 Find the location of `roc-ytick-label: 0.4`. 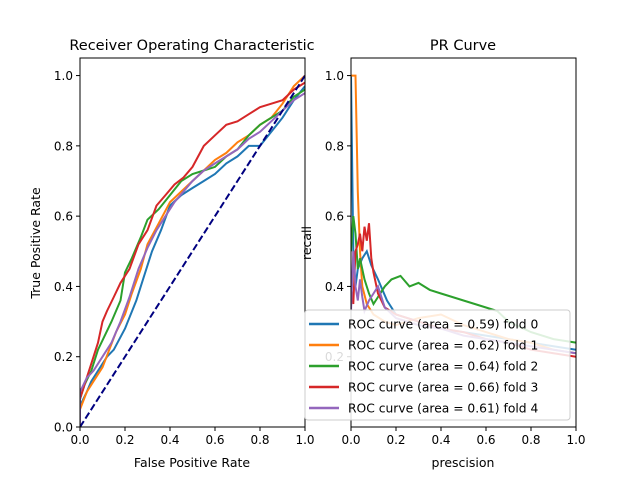

roc-ytick-label: 0.4 is located at coordinates (63, 287).